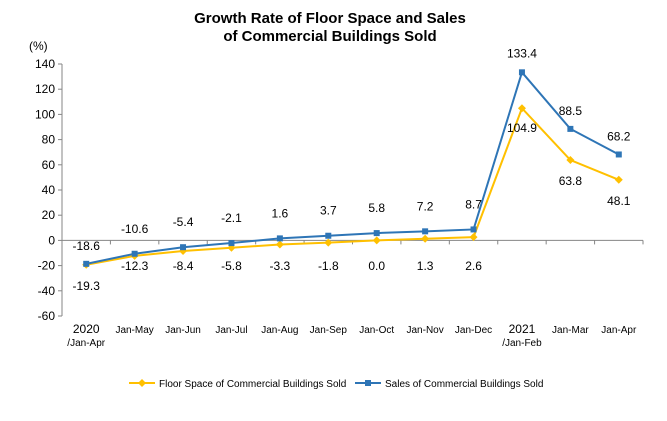 This screenshot has height=421, width=667. Describe the element at coordinates (45, 89) in the screenshot. I see `y-tick-label: 120` at that location.